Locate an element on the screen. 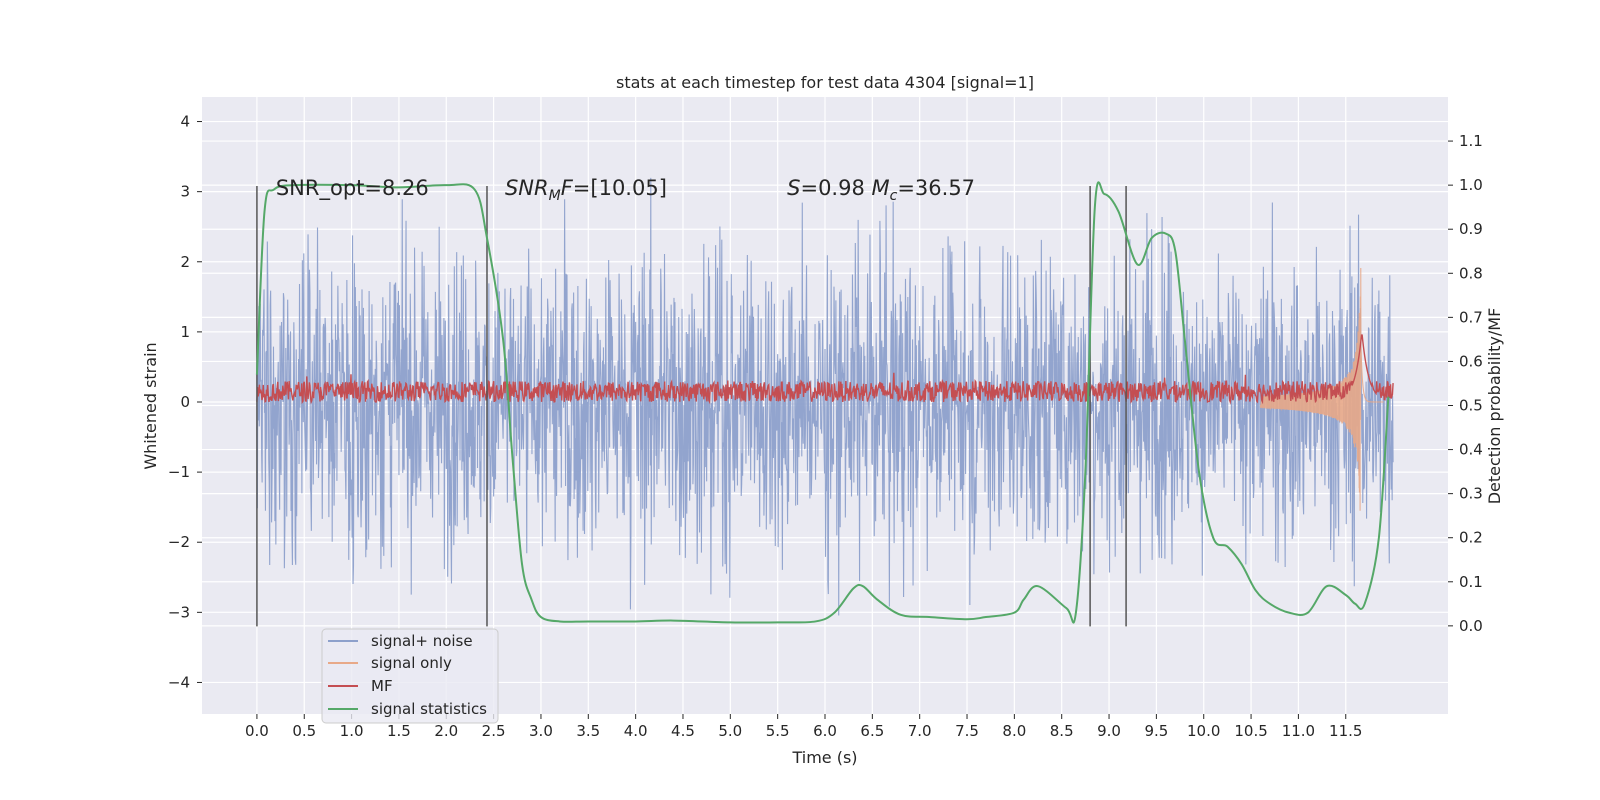 The height and width of the screenshot is (800, 1600). x-tick-label: 9.0 is located at coordinates (1109, 731).